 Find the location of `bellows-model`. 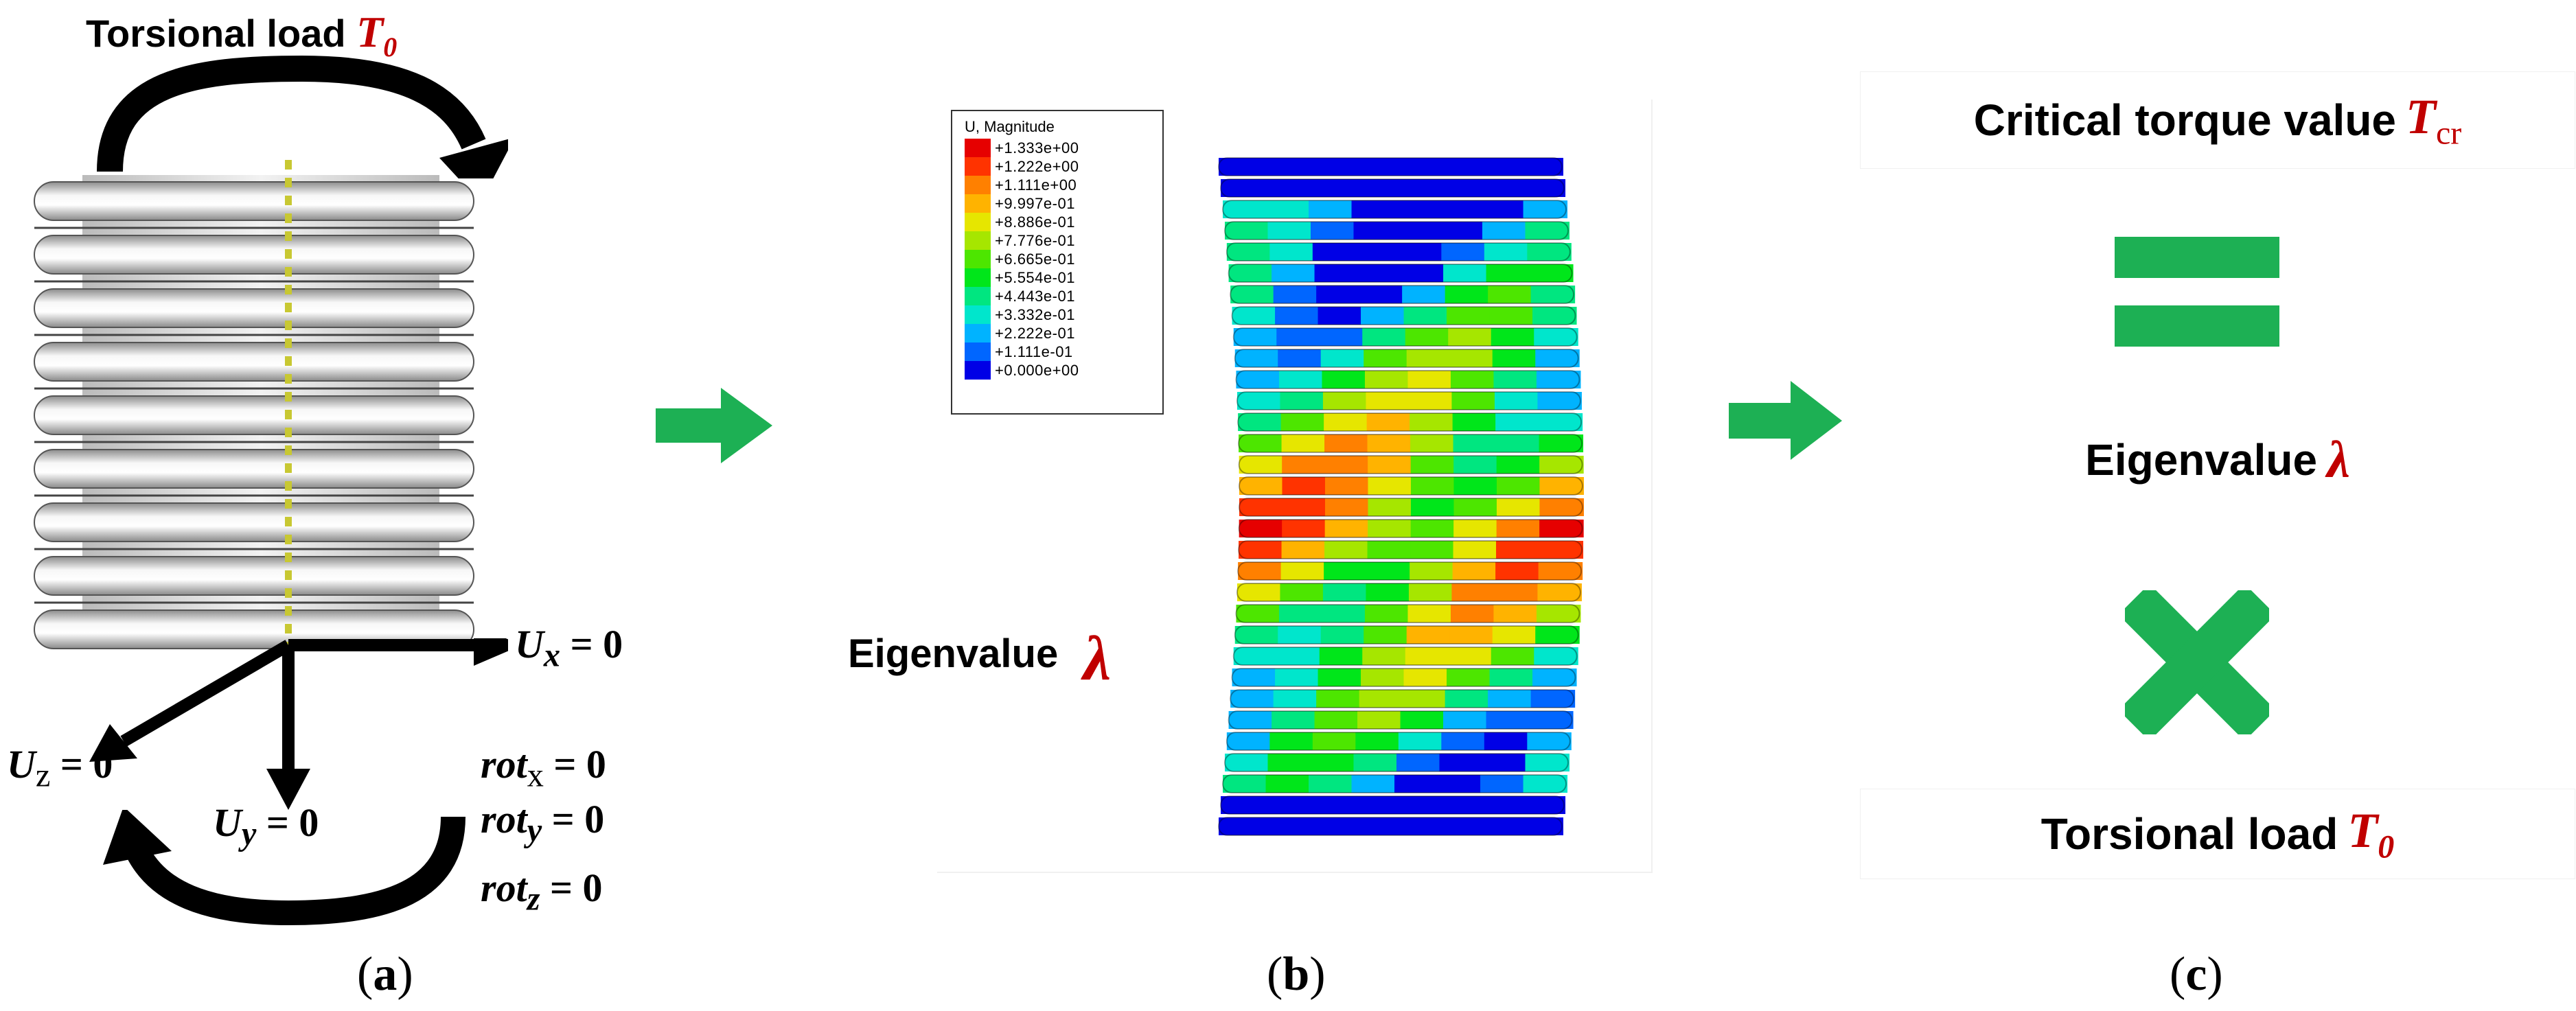

bellows-model is located at coordinates (254, 405).